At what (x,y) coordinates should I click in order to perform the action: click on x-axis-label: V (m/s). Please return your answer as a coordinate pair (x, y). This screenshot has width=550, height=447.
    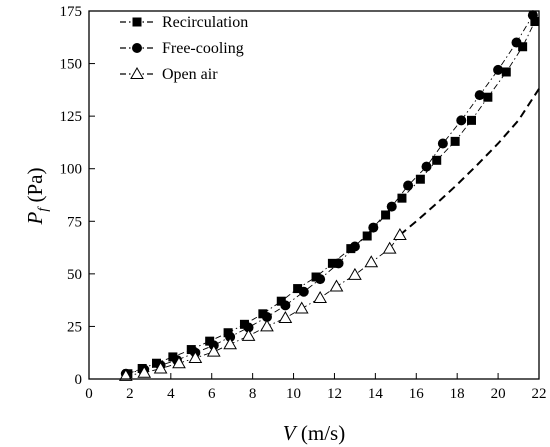
    Looking at the image, I should click on (314, 433).